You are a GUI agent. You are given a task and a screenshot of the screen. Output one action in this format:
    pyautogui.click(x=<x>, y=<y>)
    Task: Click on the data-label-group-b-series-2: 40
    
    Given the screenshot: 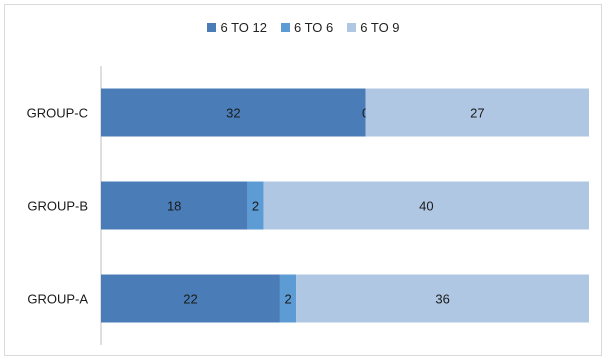 What is the action you would take?
    pyautogui.click(x=426, y=206)
    